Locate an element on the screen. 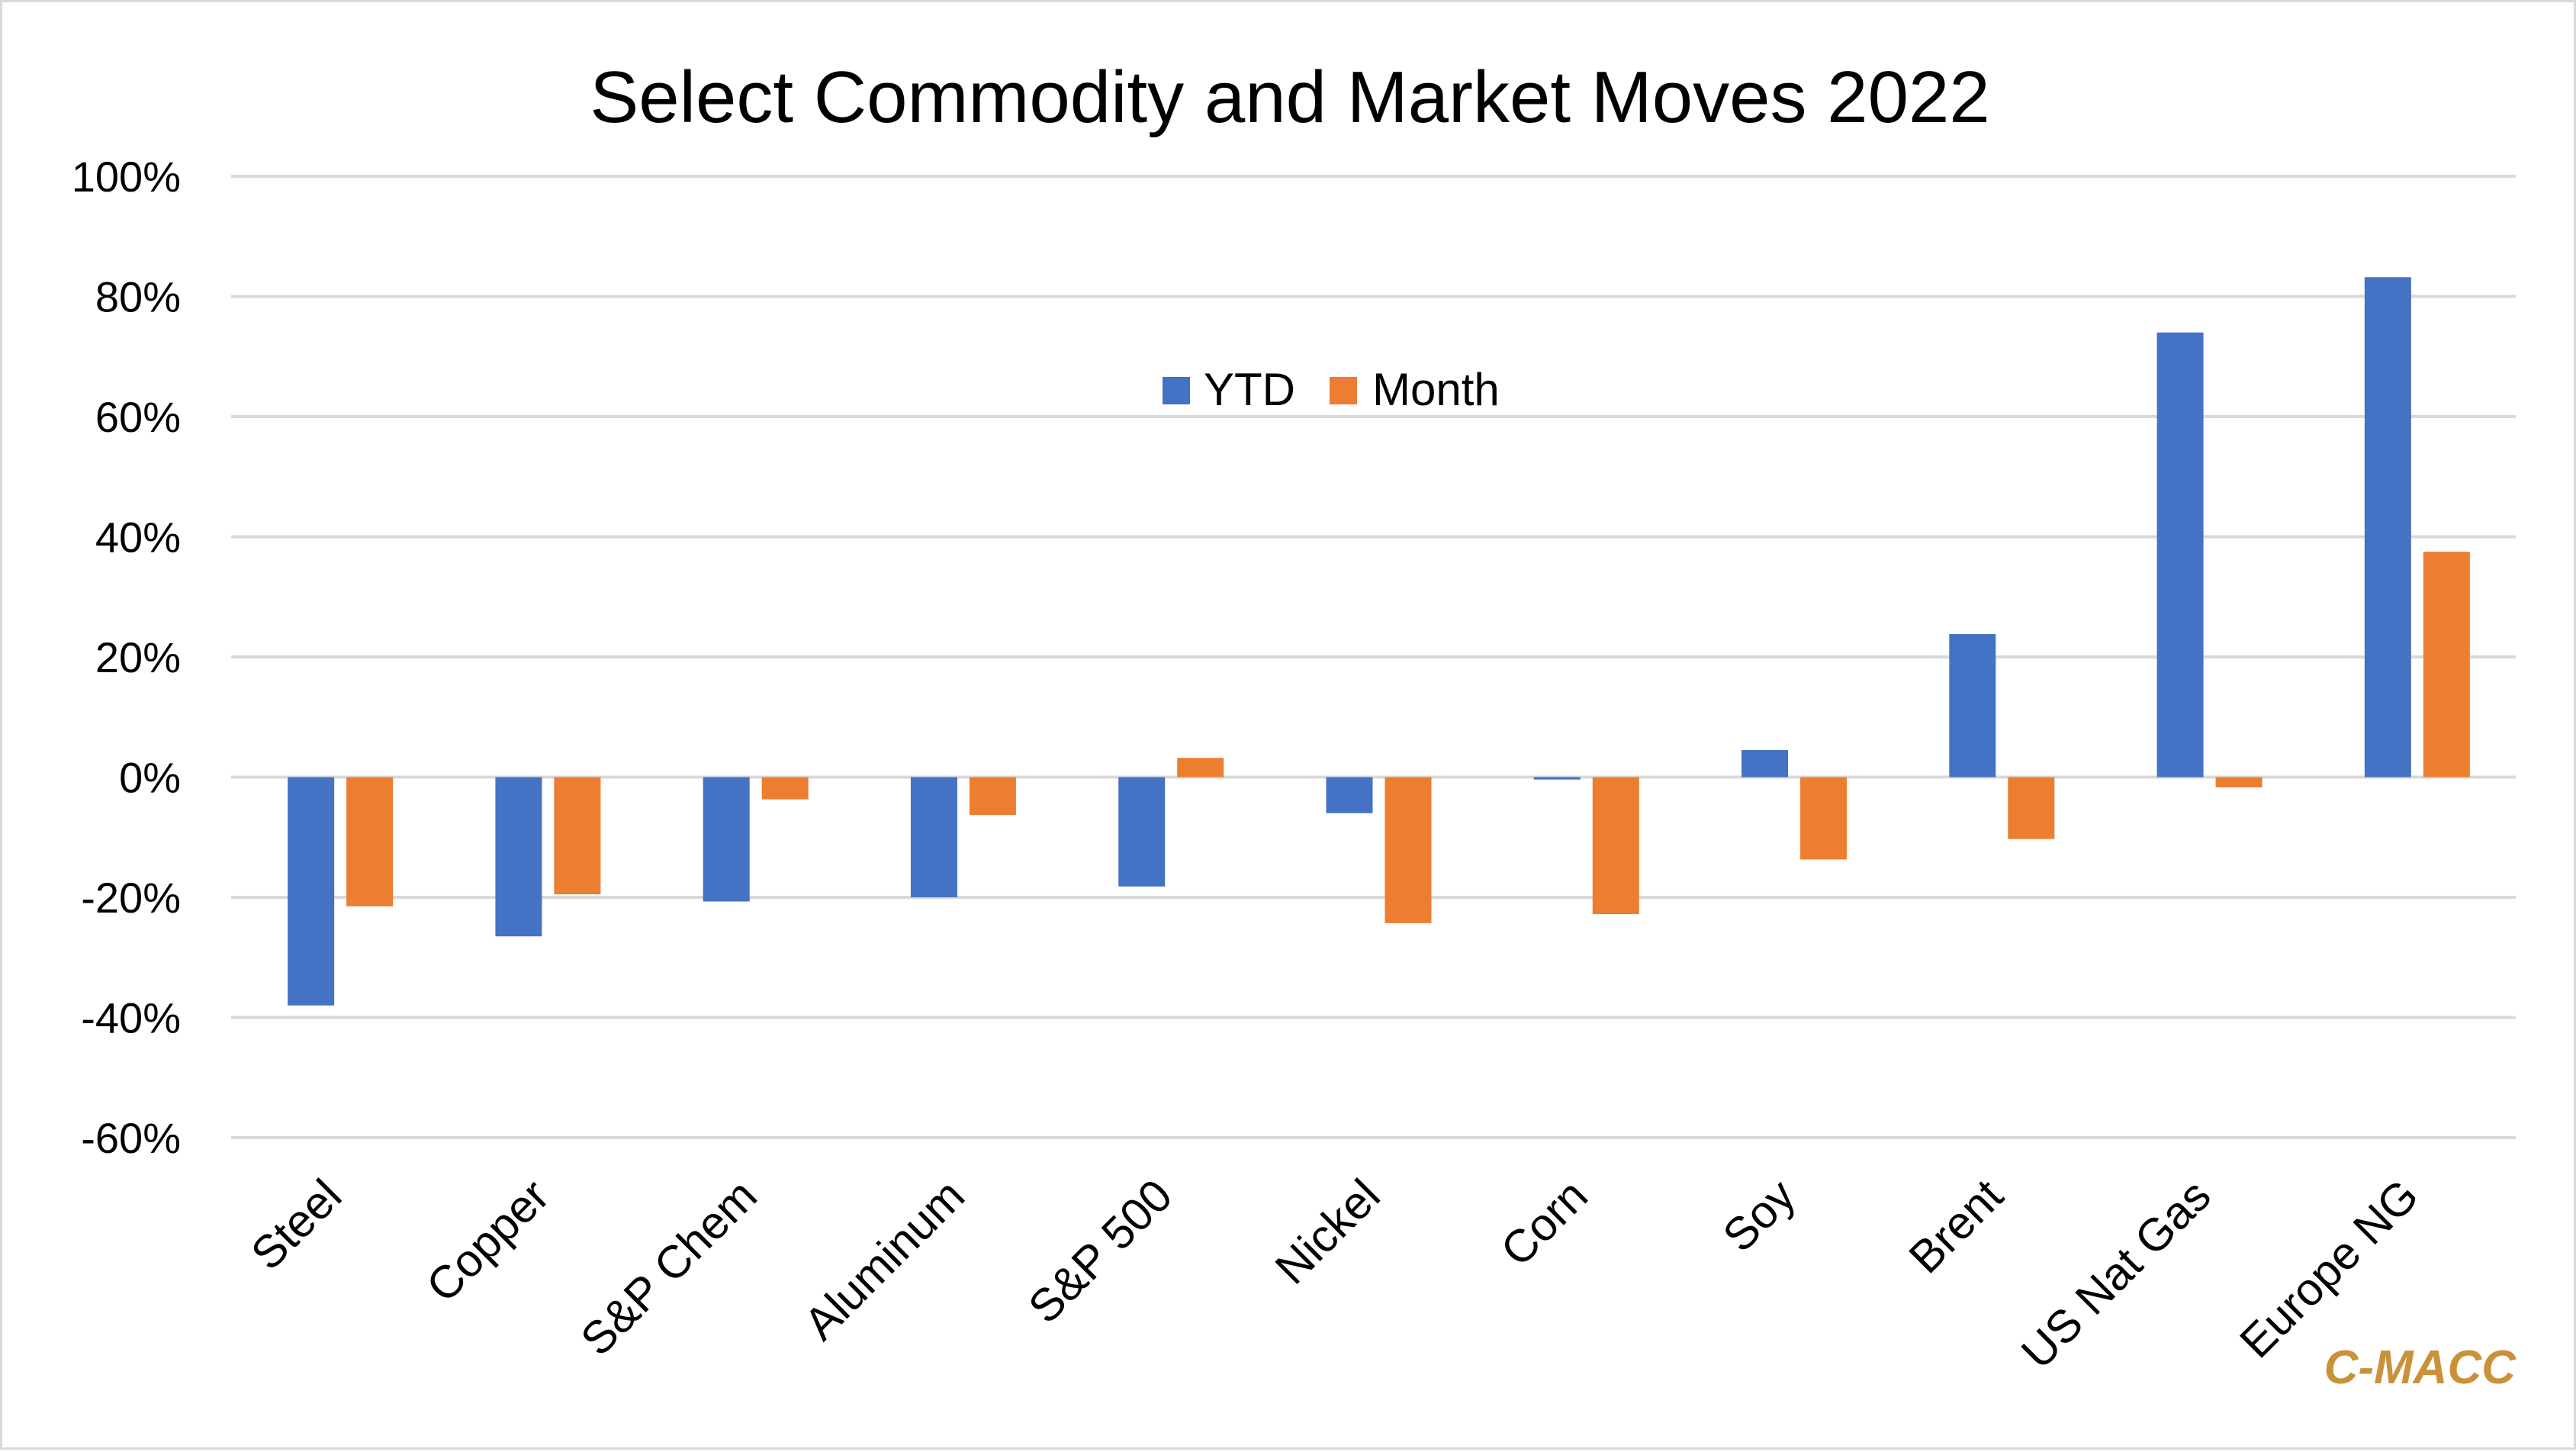  bar-ytd-steel is located at coordinates (312, 891).